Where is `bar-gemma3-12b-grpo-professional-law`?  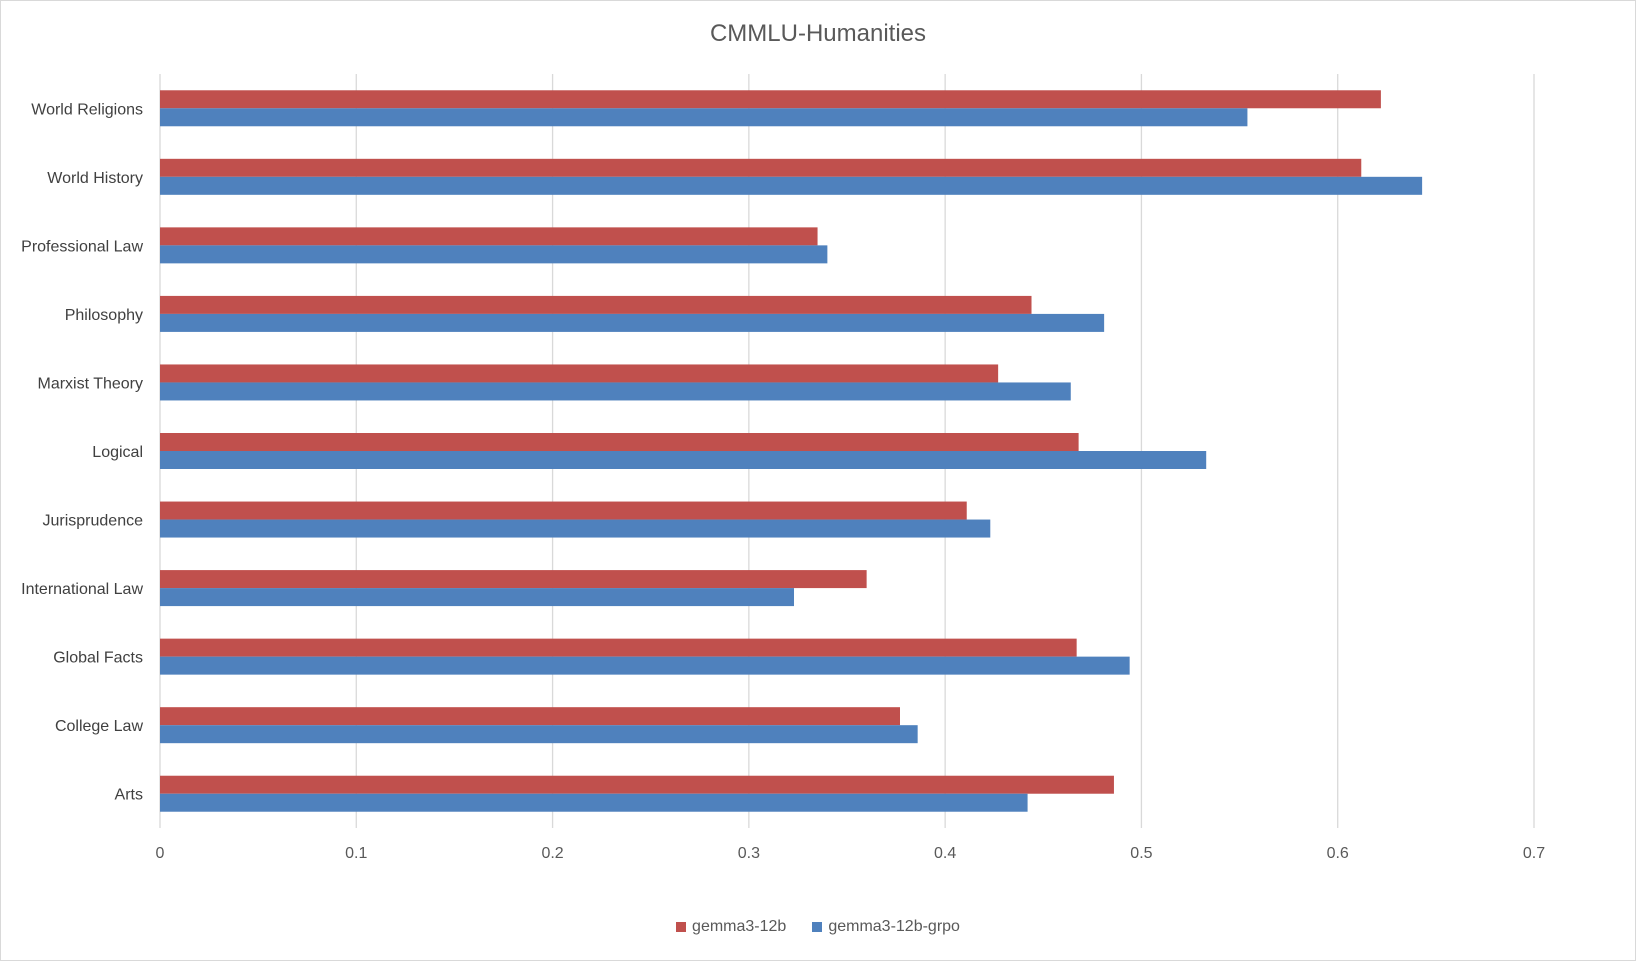 bar-gemma3-12b-grpo-professional-law is located at coordinates (494, 254).